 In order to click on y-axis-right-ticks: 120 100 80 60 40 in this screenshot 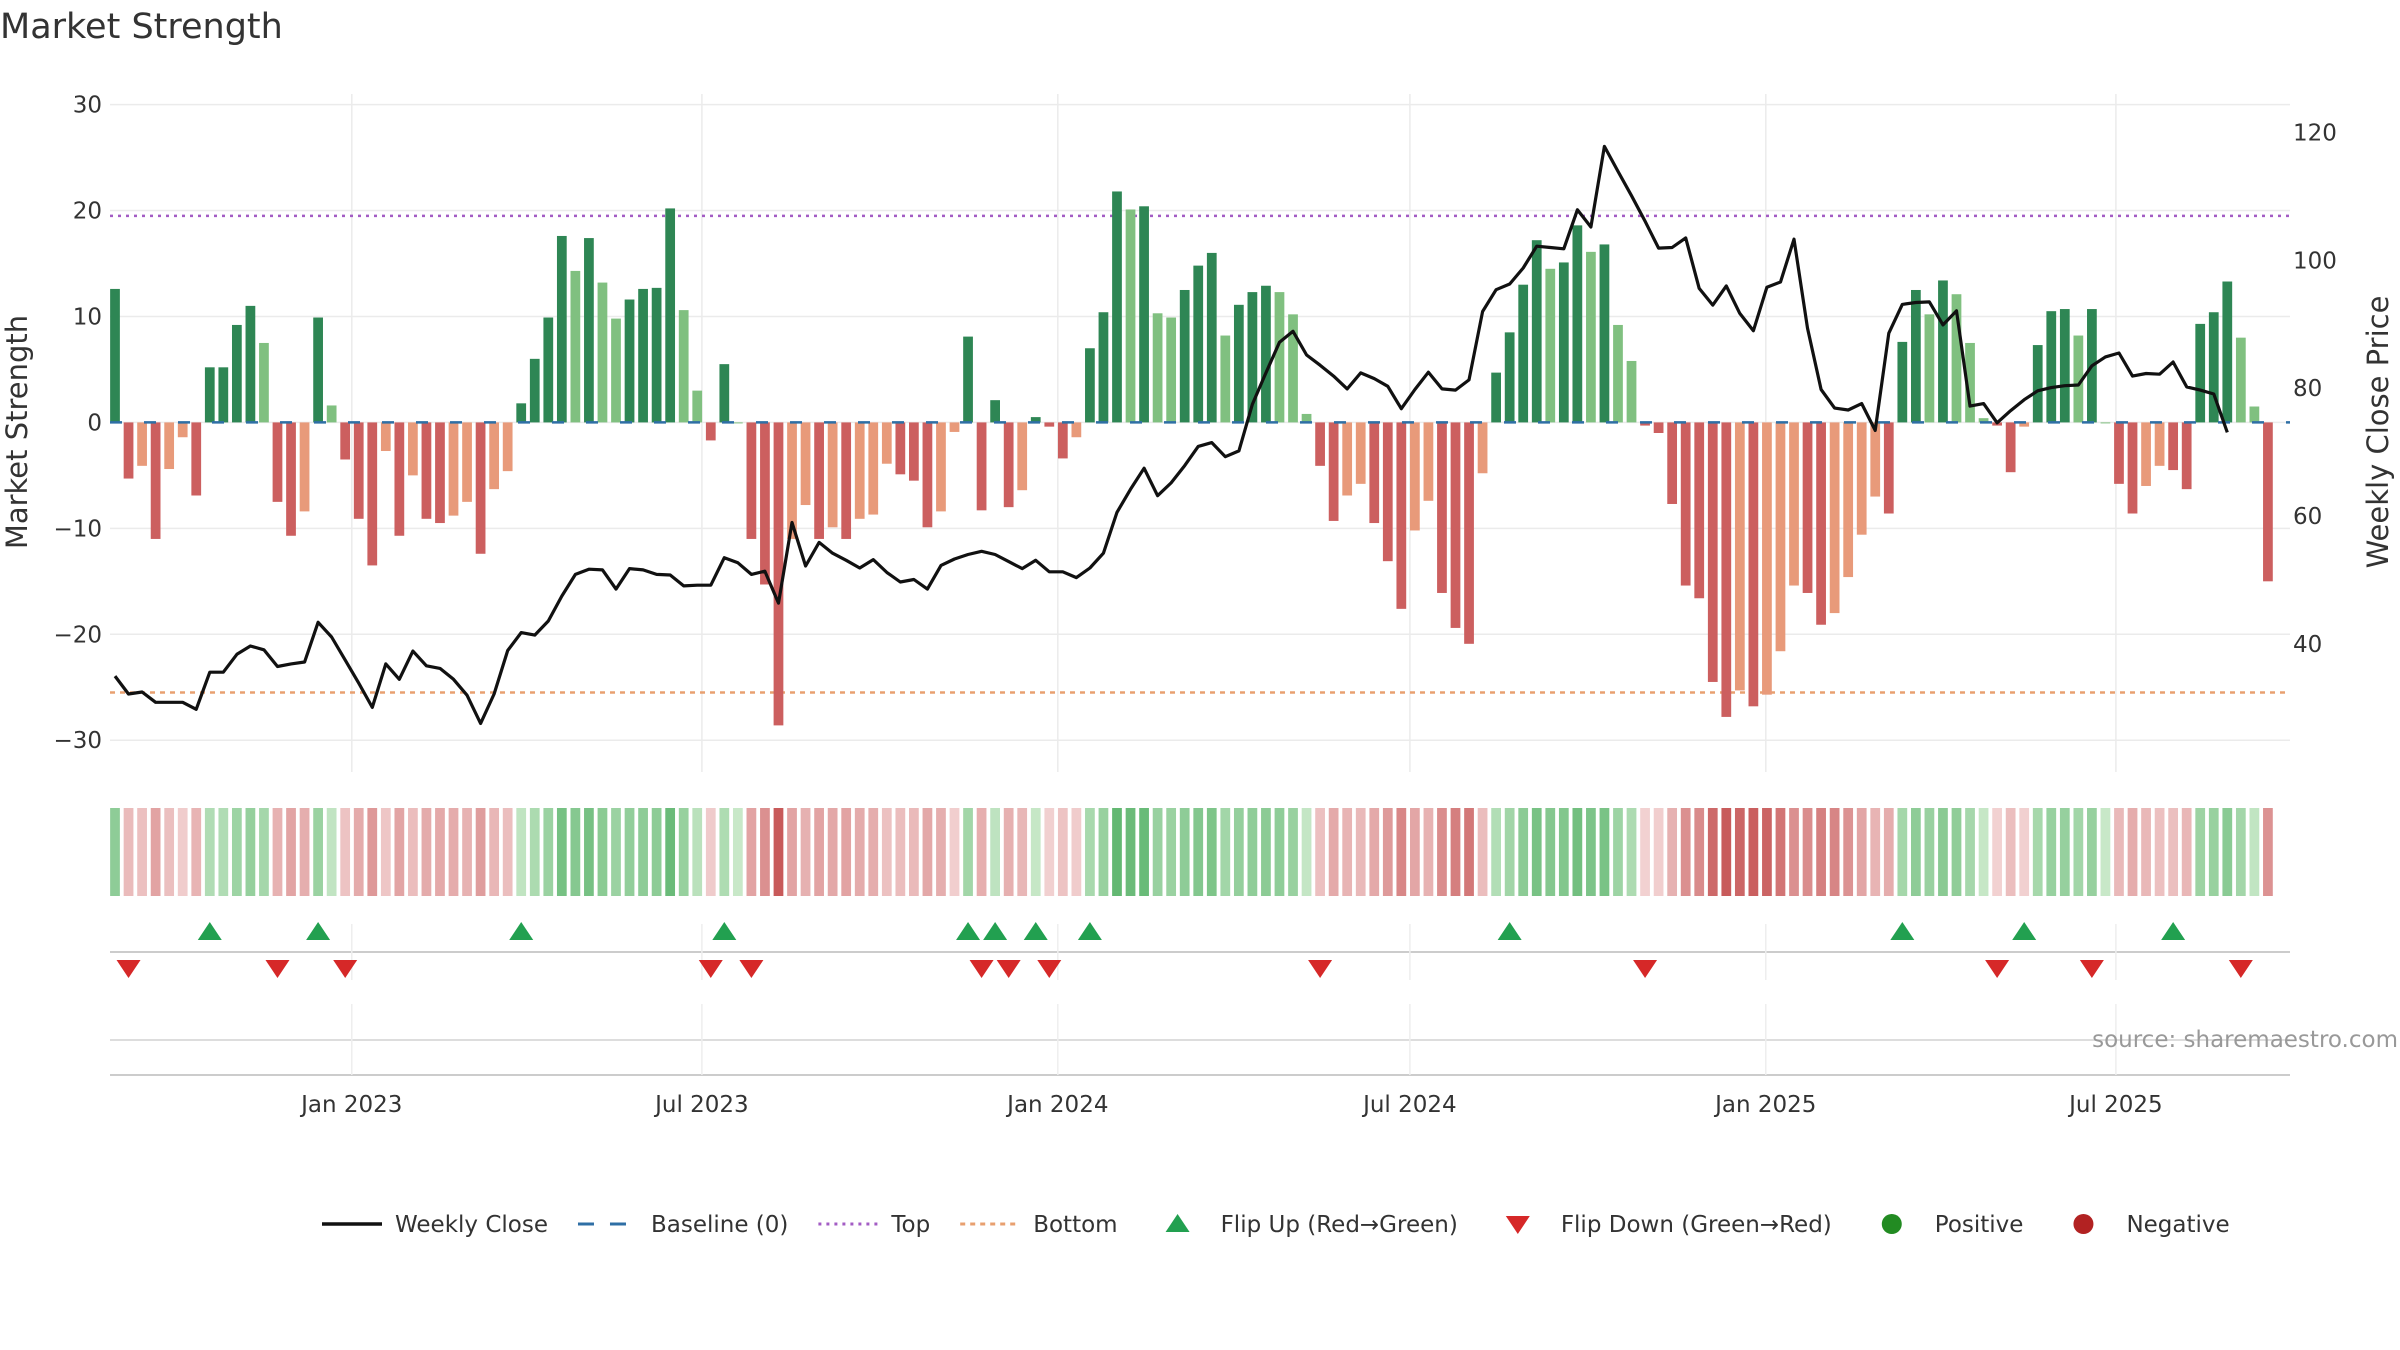, I will do `click(2315, 389)`.